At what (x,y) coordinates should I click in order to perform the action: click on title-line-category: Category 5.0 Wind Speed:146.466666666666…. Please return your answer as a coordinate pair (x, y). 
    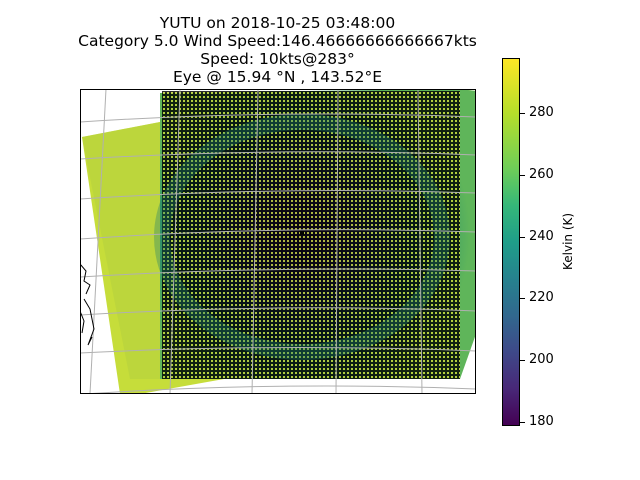
    Looking at the image, I should click on (277, 41).